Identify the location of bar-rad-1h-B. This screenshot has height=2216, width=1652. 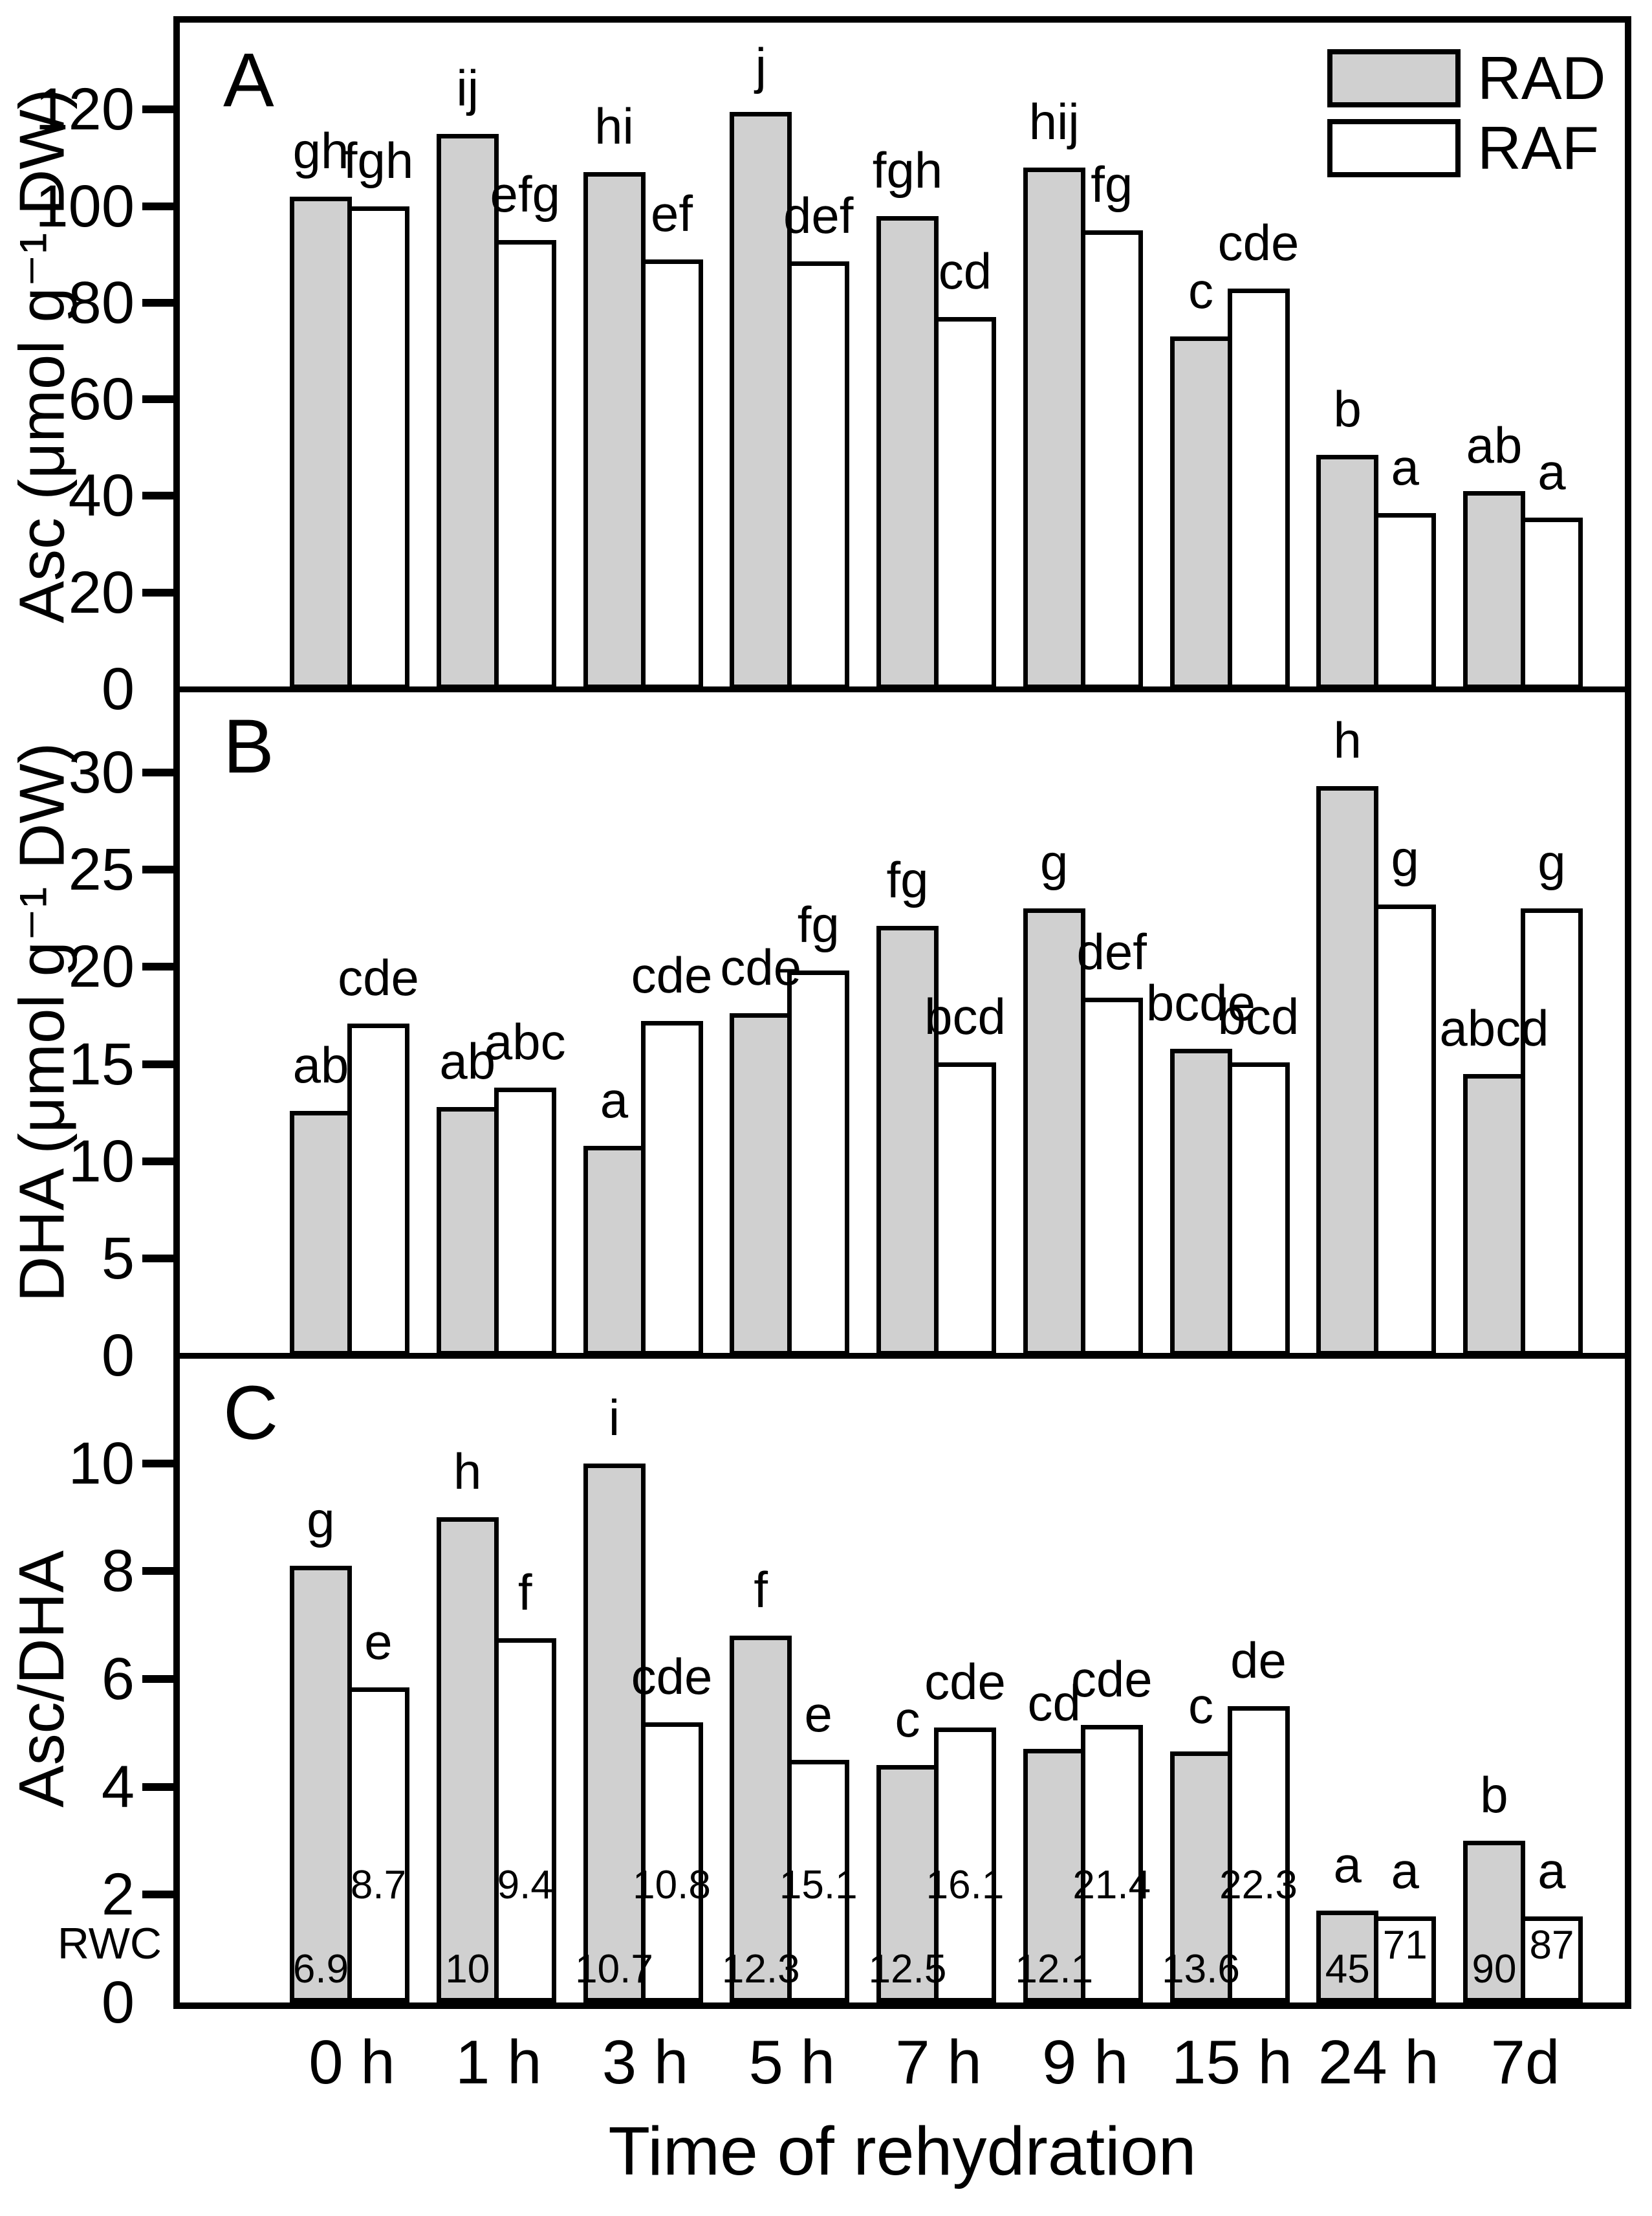
(467, 1231).